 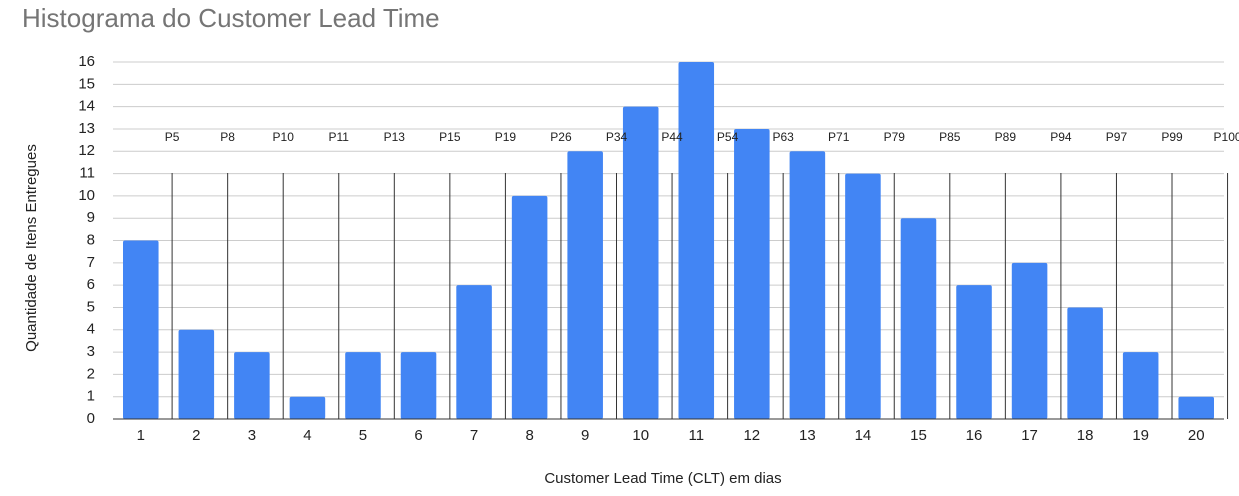 I want to click on x-tick-label: 5, so click(x=363, y=435).